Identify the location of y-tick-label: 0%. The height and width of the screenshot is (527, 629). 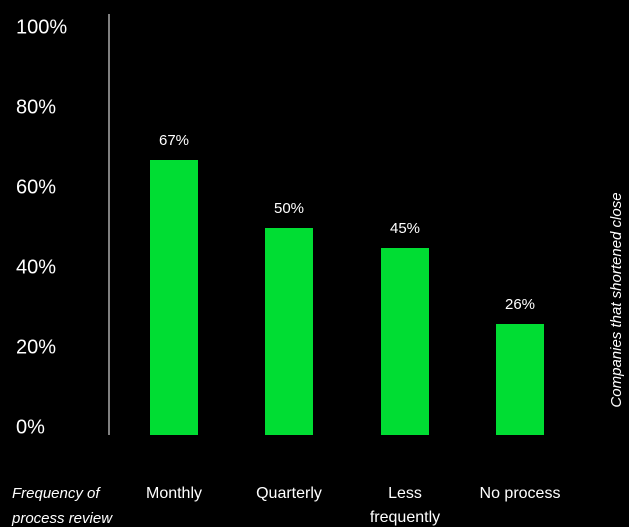
(30, 427).